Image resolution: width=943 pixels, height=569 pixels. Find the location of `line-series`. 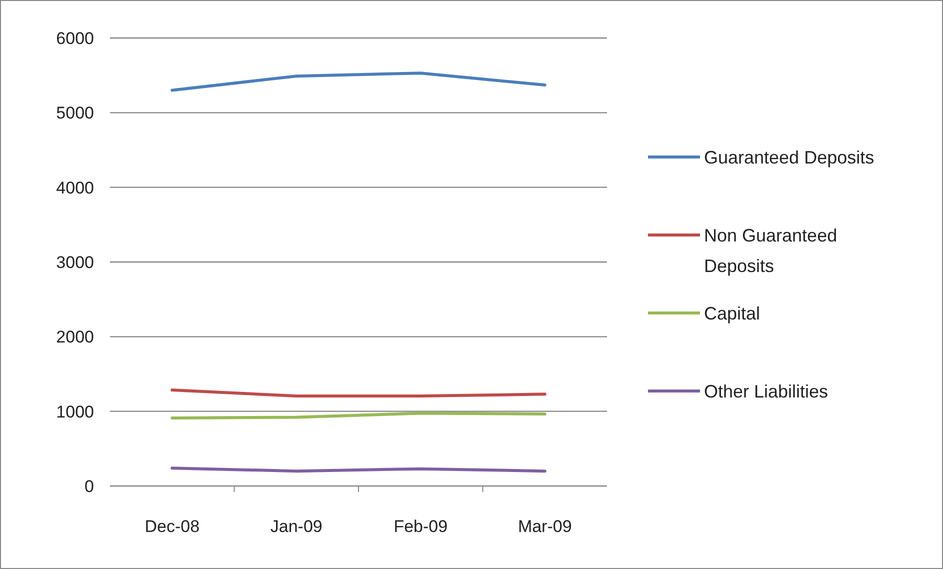

line-series is located at coordinates (358, 82).